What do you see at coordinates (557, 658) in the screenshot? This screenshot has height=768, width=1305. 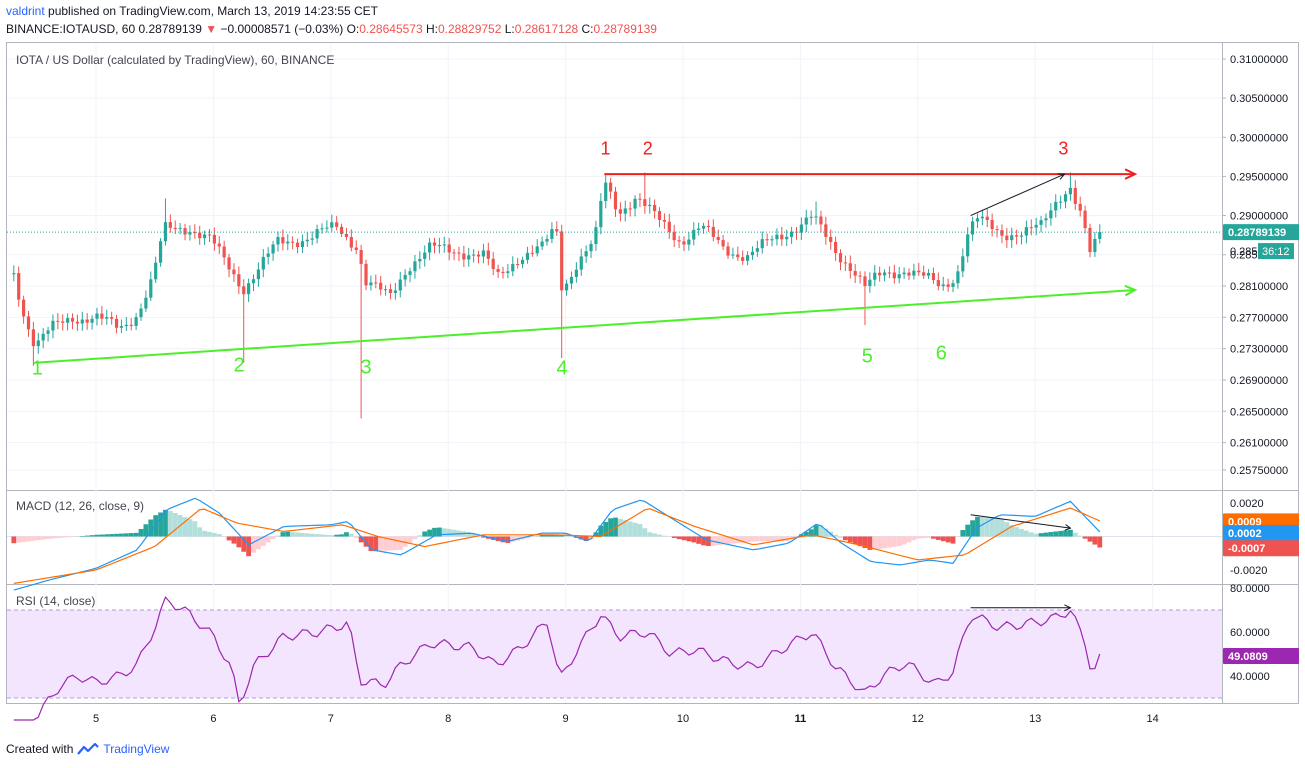 I see `rsi-pane` at bounding box center [557, 658].